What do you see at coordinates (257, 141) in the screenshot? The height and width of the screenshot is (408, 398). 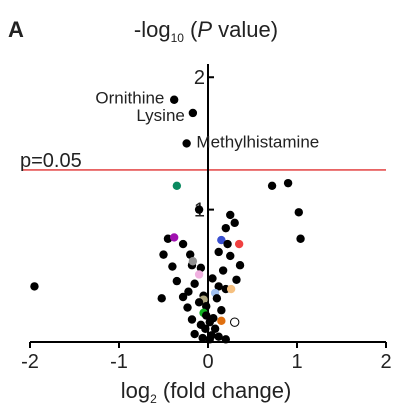 I see `point-annotation: Methylhistamine` at bounding box center [257, 141].